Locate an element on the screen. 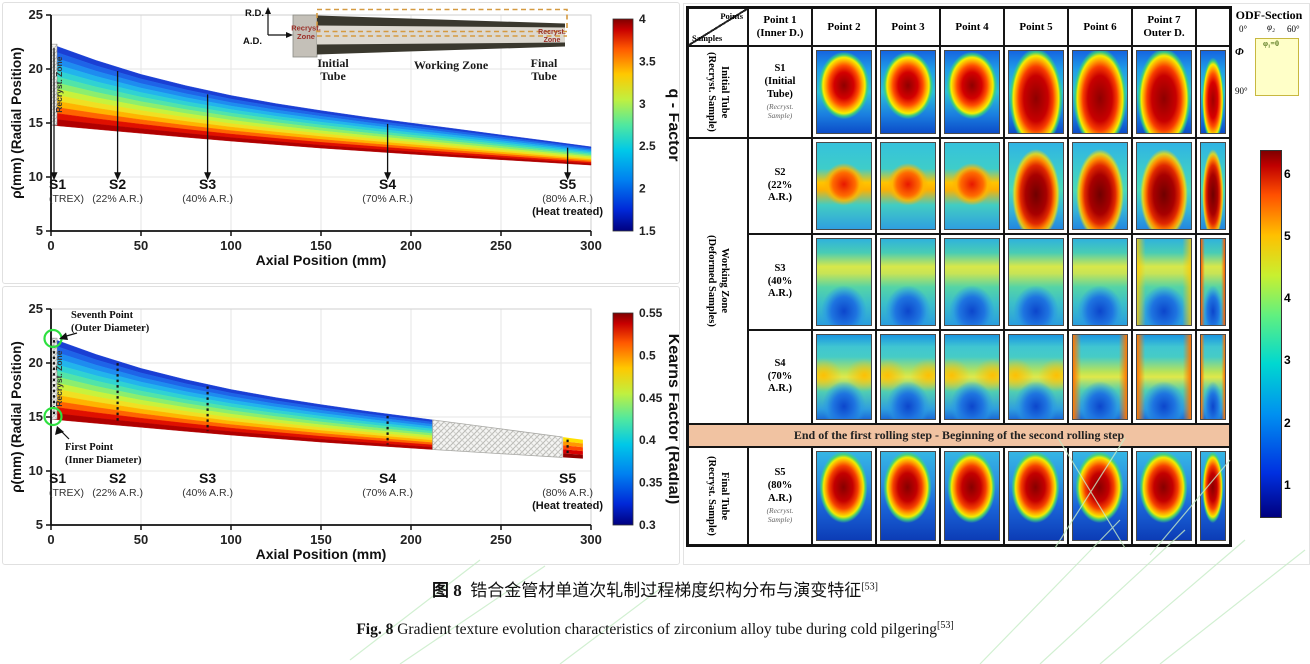 The height and width of the screenshot is (664, 1310). odf-map-s1-p5 is located at coordinates (1100, 92).